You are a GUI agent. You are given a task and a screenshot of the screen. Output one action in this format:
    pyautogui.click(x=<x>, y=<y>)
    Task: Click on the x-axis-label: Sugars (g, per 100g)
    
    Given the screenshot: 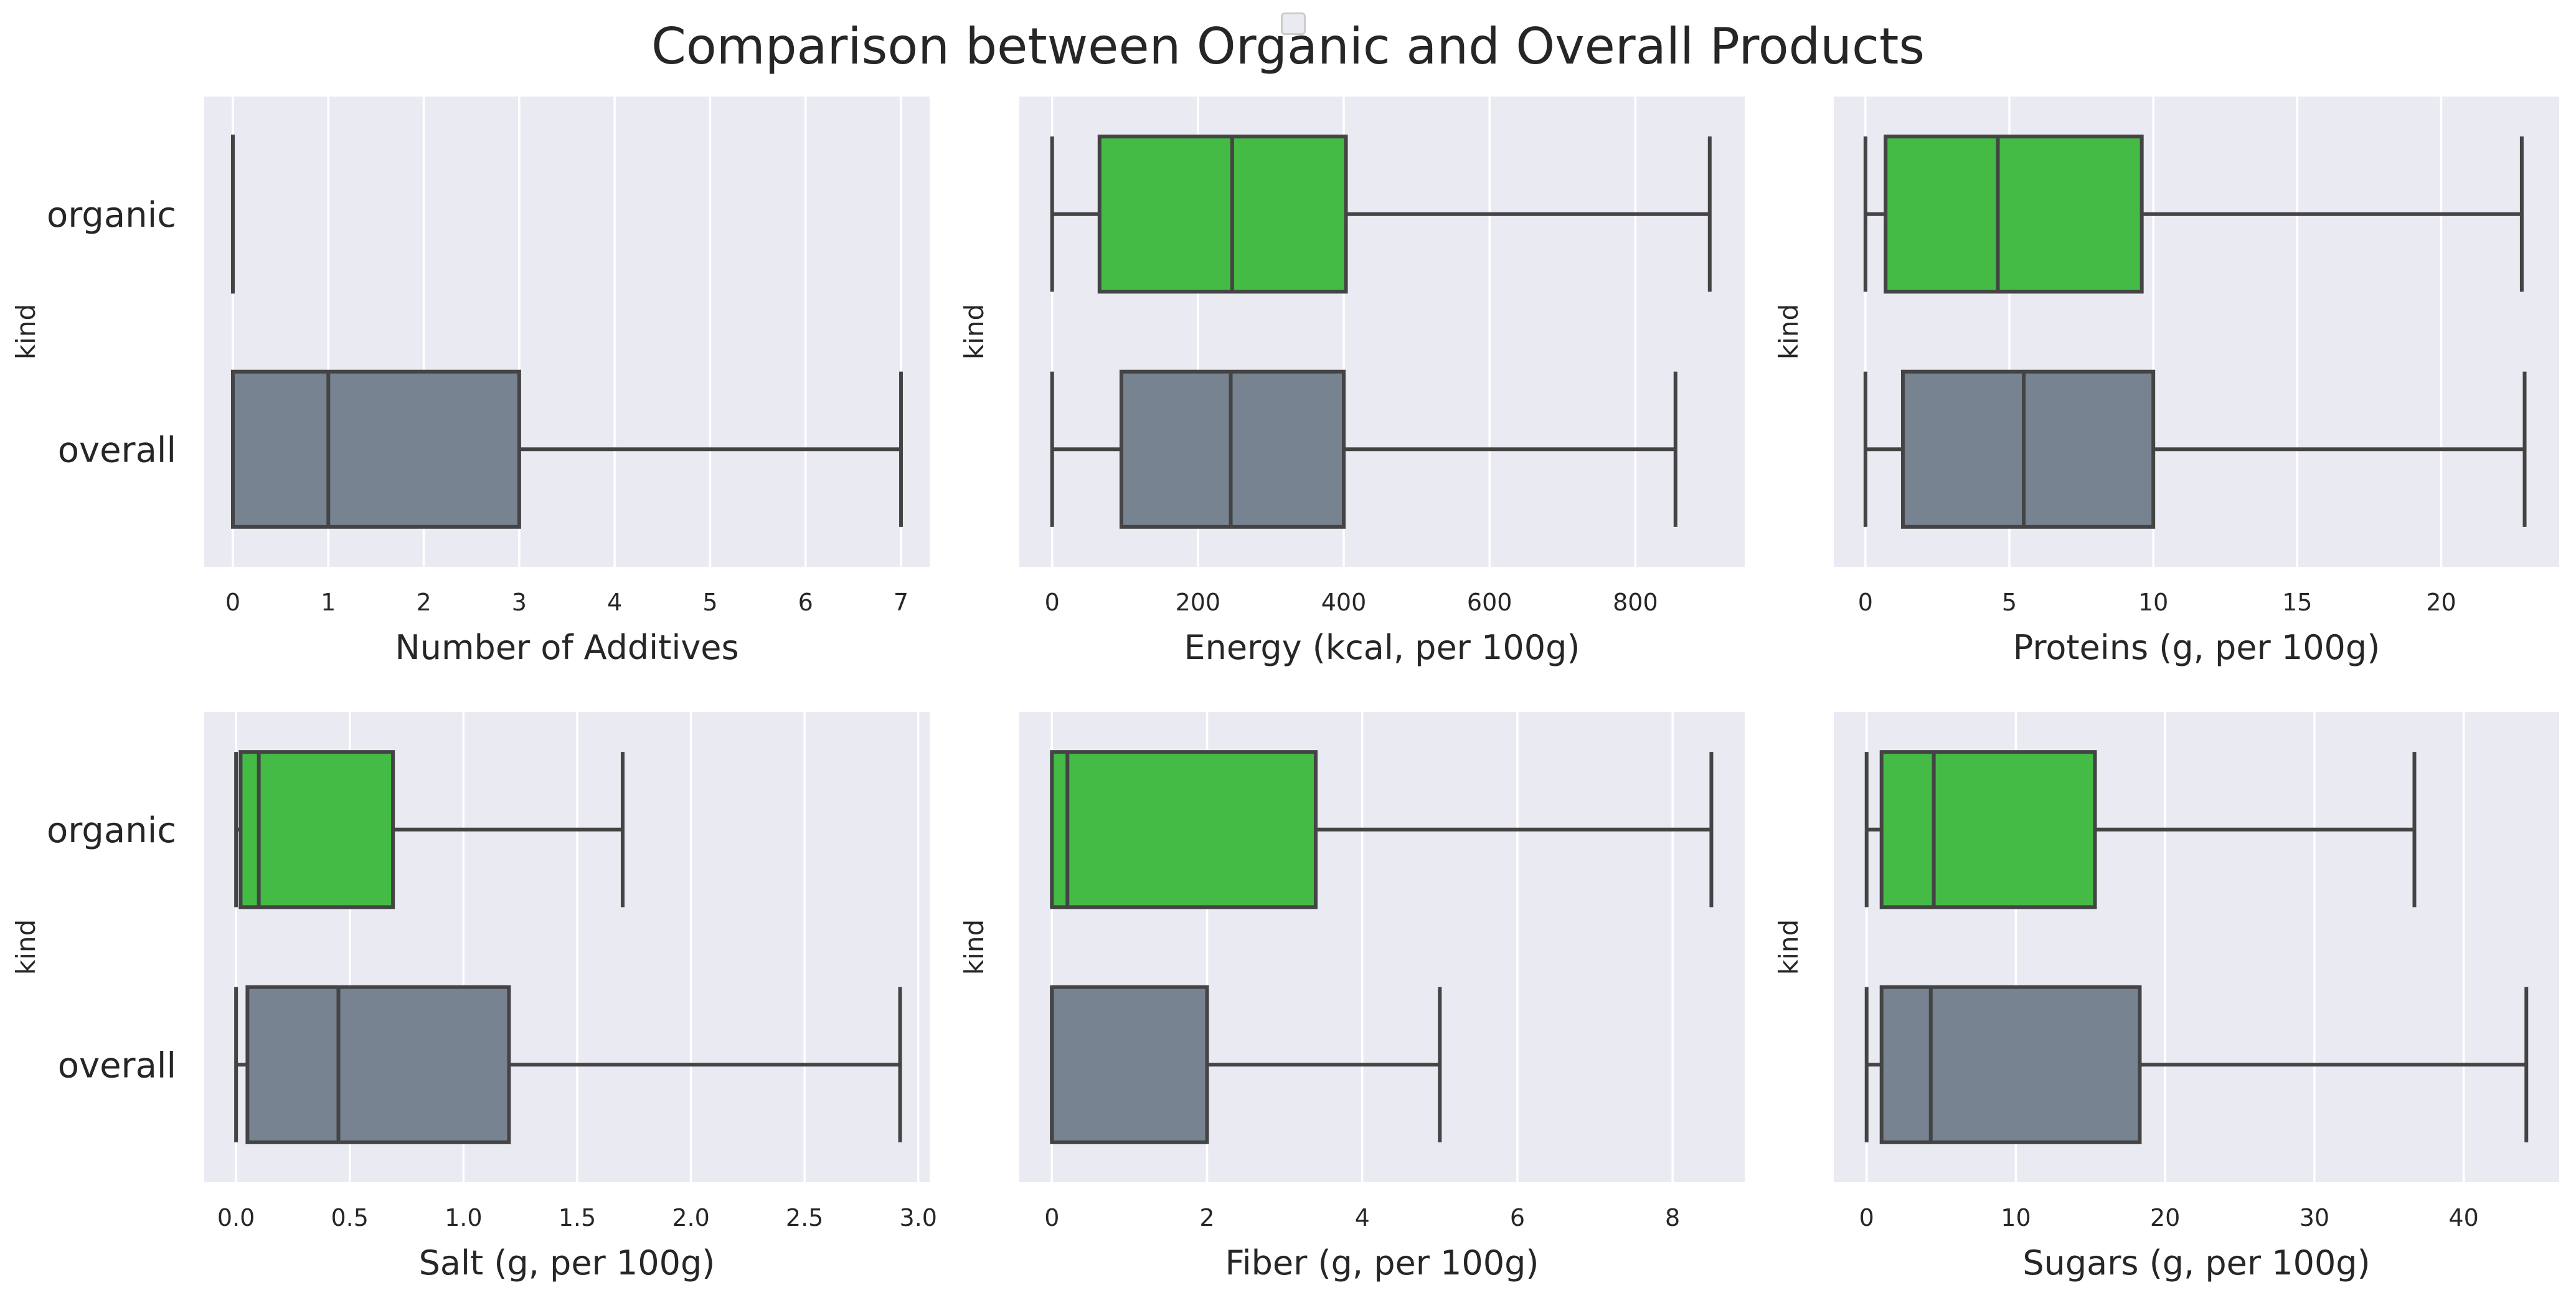 What is the action you would take?
    pyautogui.click(x=2196, y=1263)
    